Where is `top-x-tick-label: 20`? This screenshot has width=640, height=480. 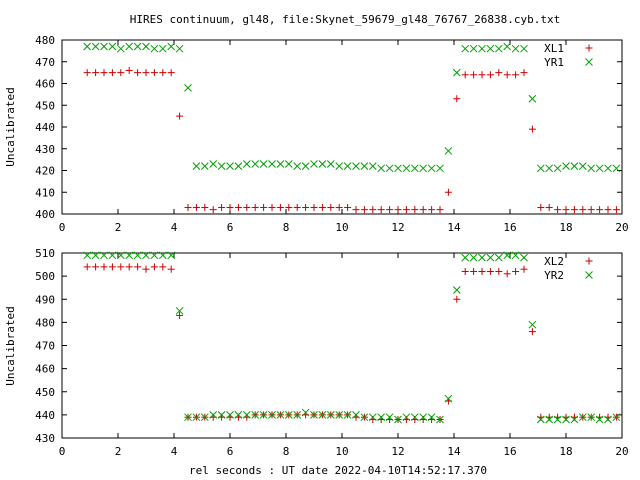
top-x-tick-label: 20 is located at coordinates (621, 227).